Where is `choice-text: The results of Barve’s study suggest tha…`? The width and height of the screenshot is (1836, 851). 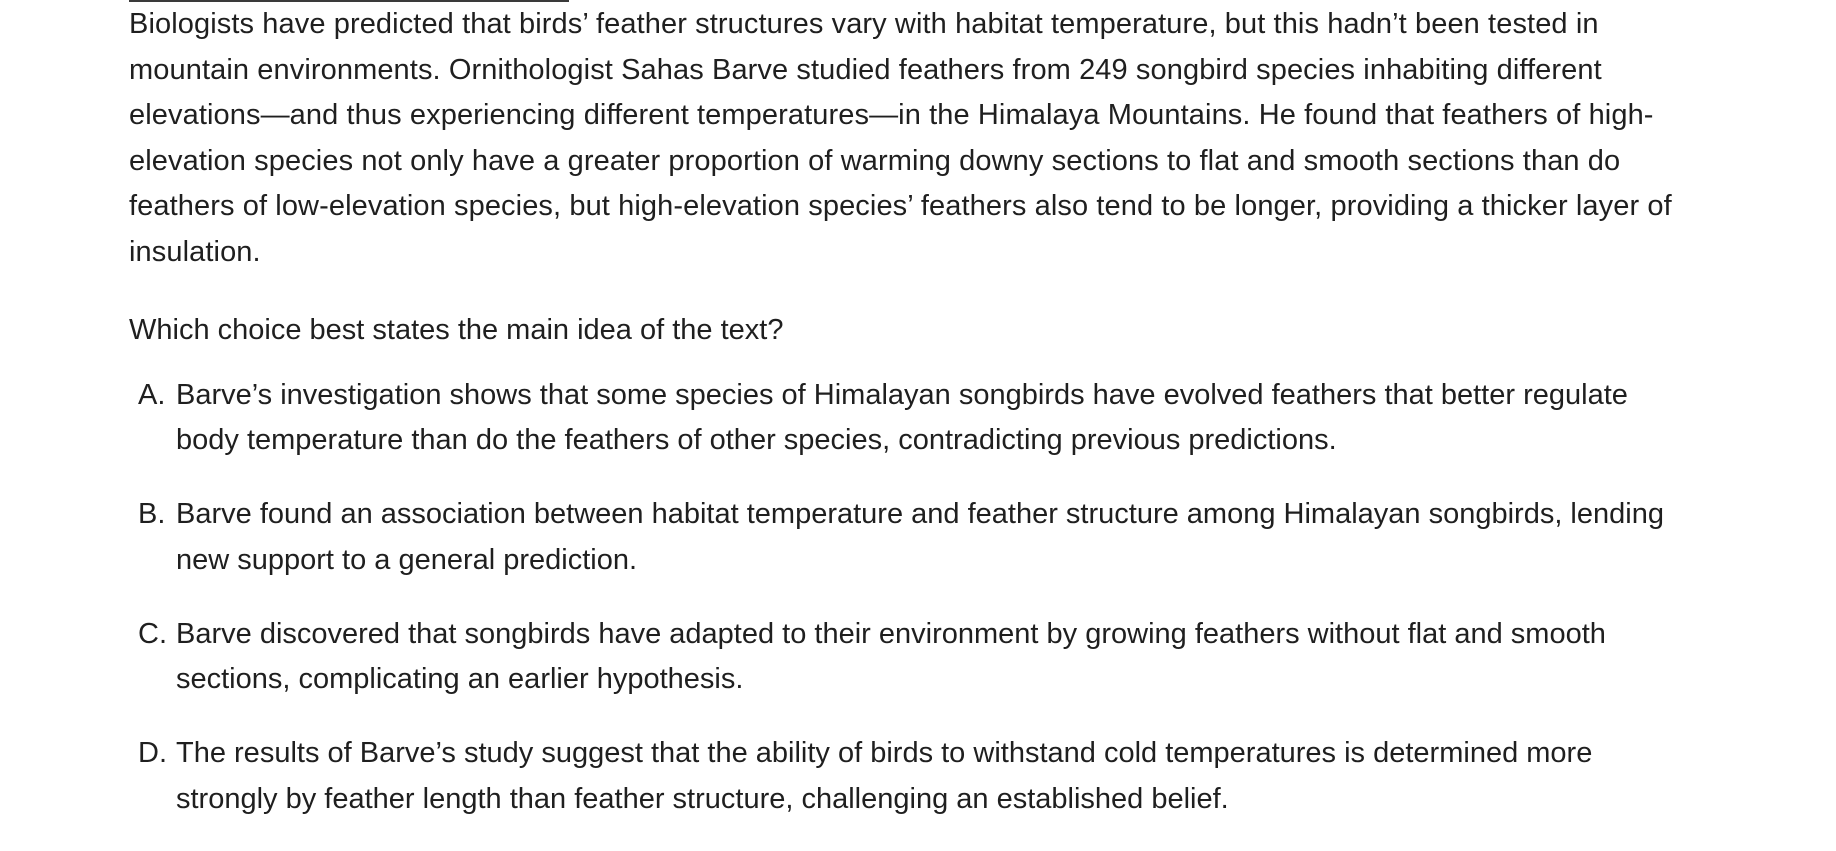
choice-text: The results of Barve’s study suggest tha… is located at coordinates (884, 776).